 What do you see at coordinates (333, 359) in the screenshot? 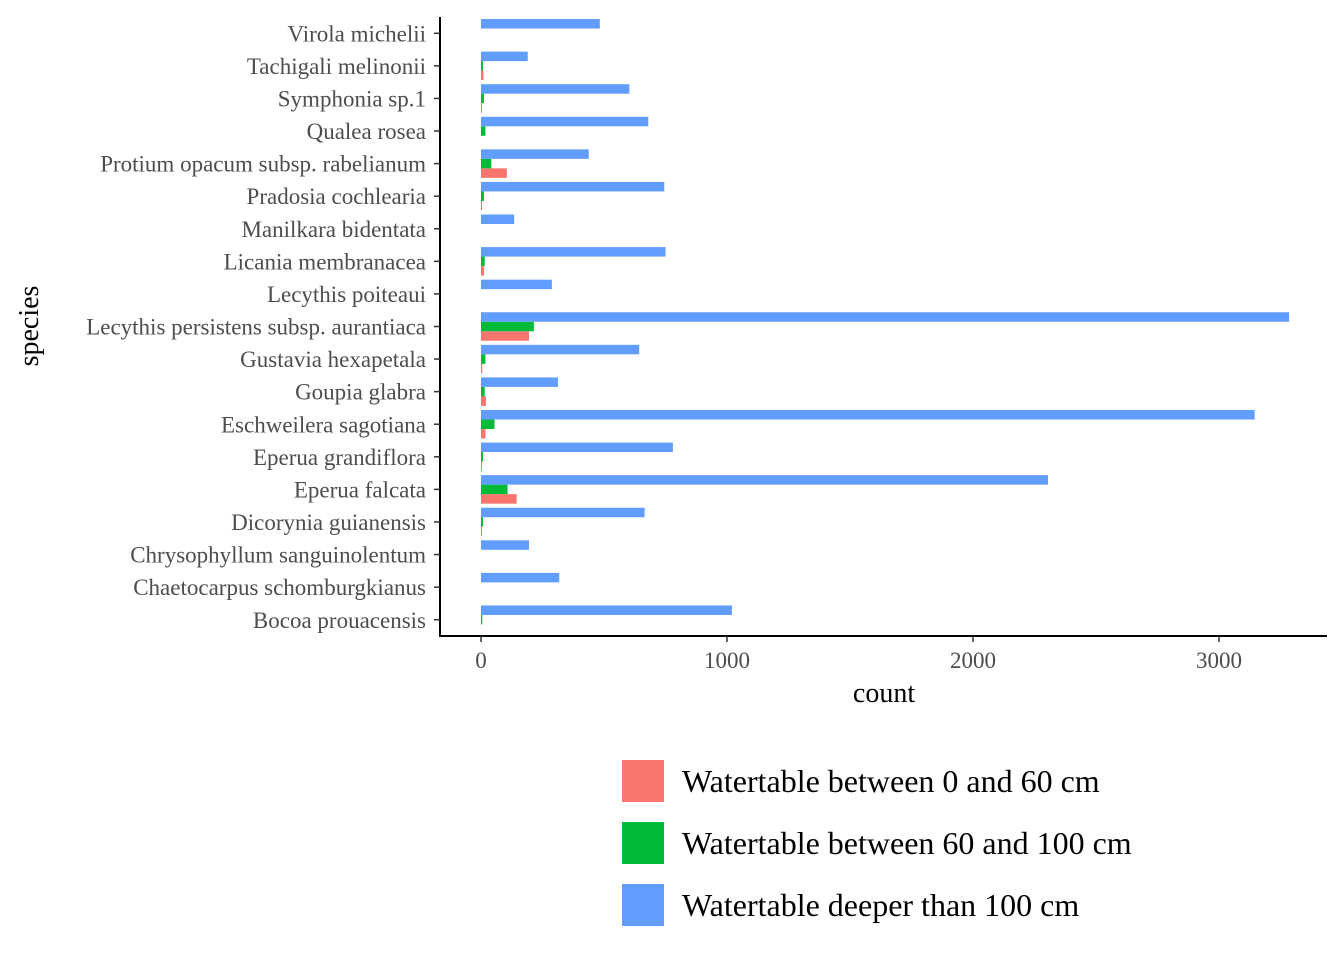
I see `y-tick-label: Gustavia hexapetala` at bounding box center [333, 359].